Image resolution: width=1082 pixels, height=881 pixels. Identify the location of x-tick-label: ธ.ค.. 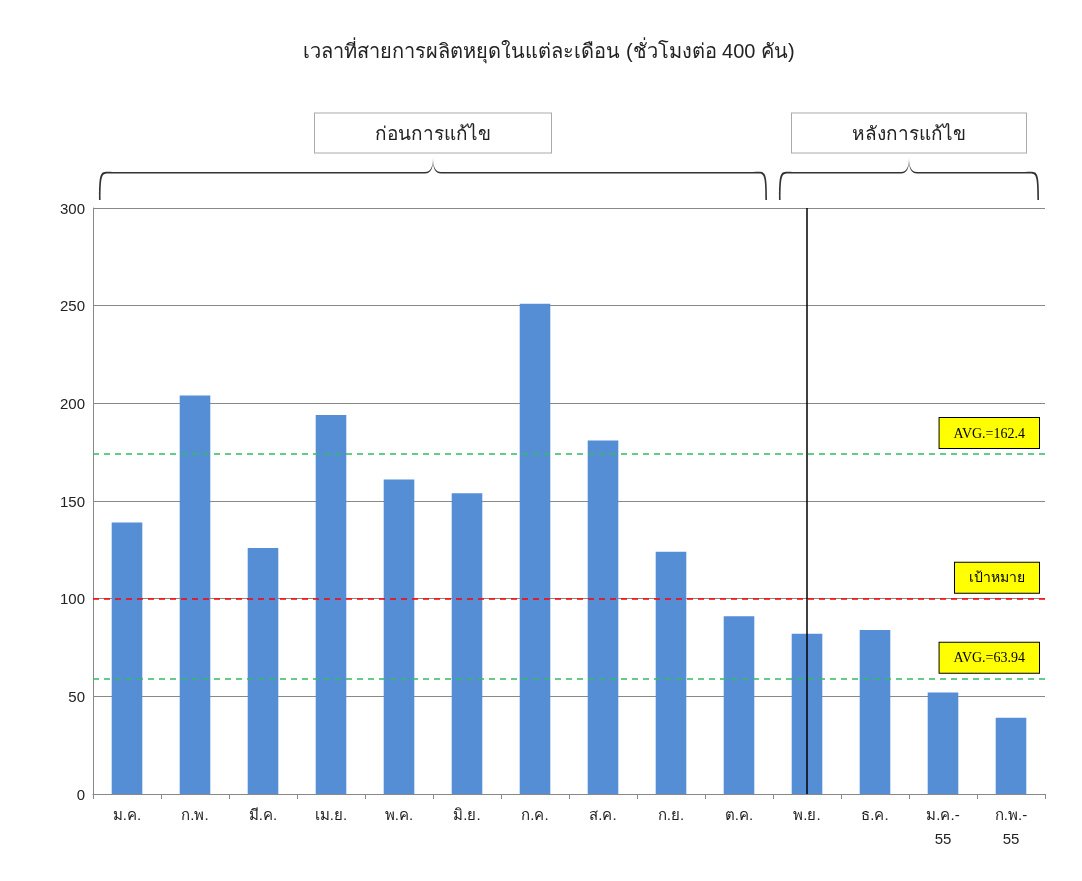
(875, 814).